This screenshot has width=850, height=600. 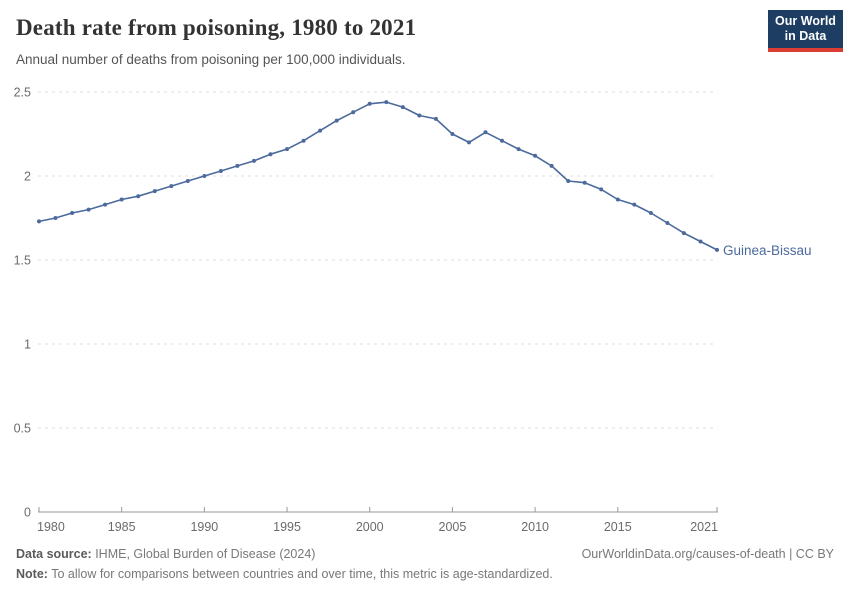 I want to click on x-axis-tick-label: 1985, so click(x=122, y=527).